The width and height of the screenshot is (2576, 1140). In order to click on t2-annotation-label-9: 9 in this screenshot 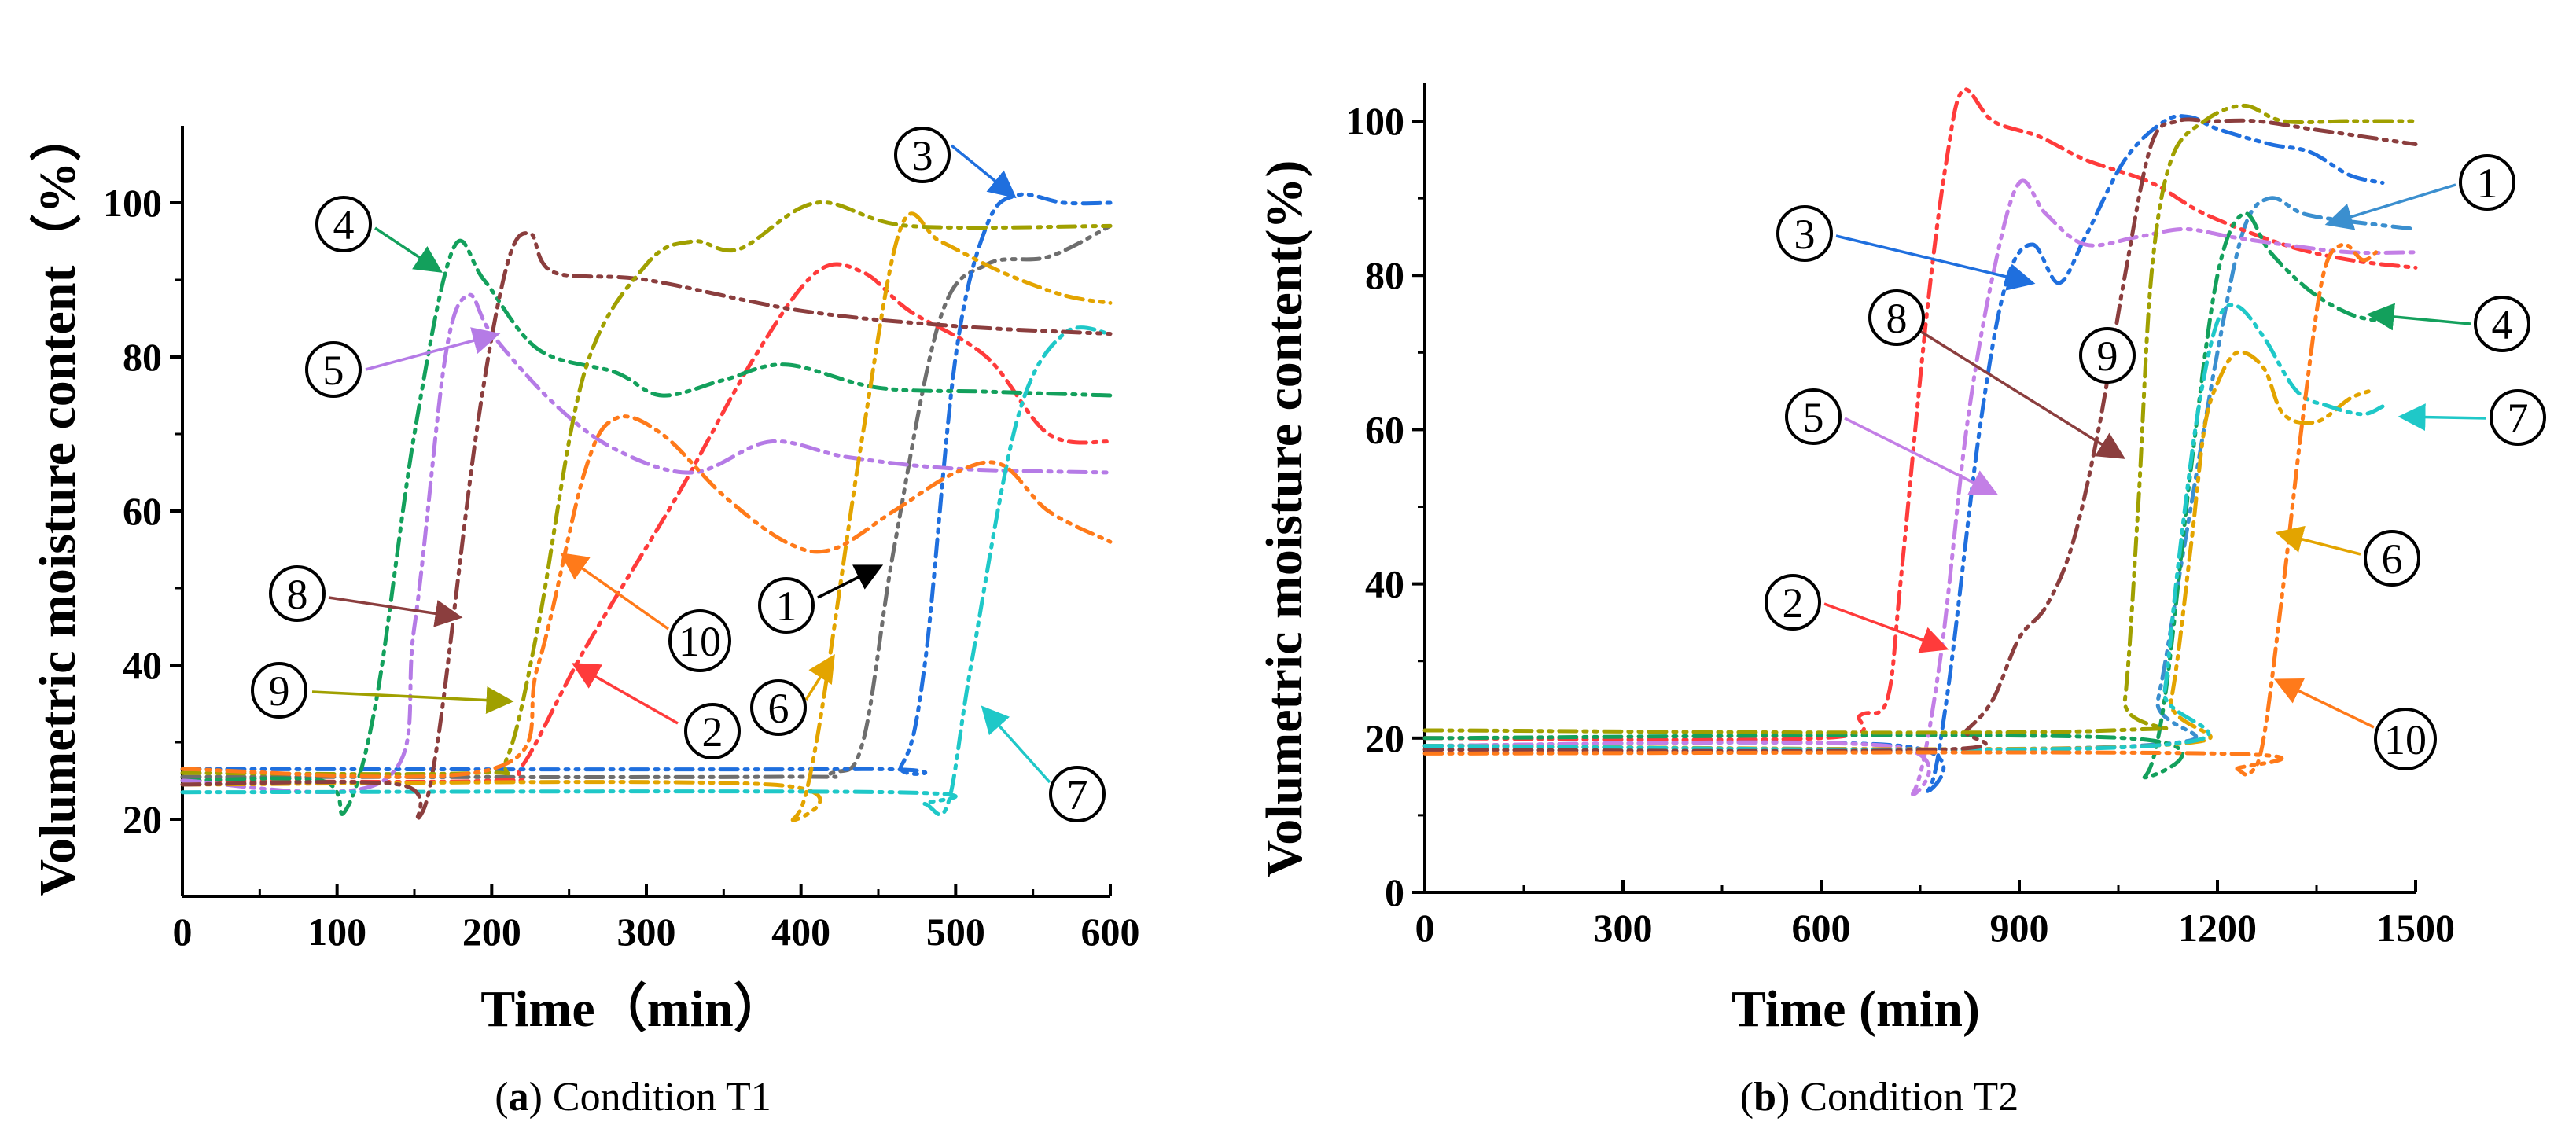, I will do `click(2107, 356)`.